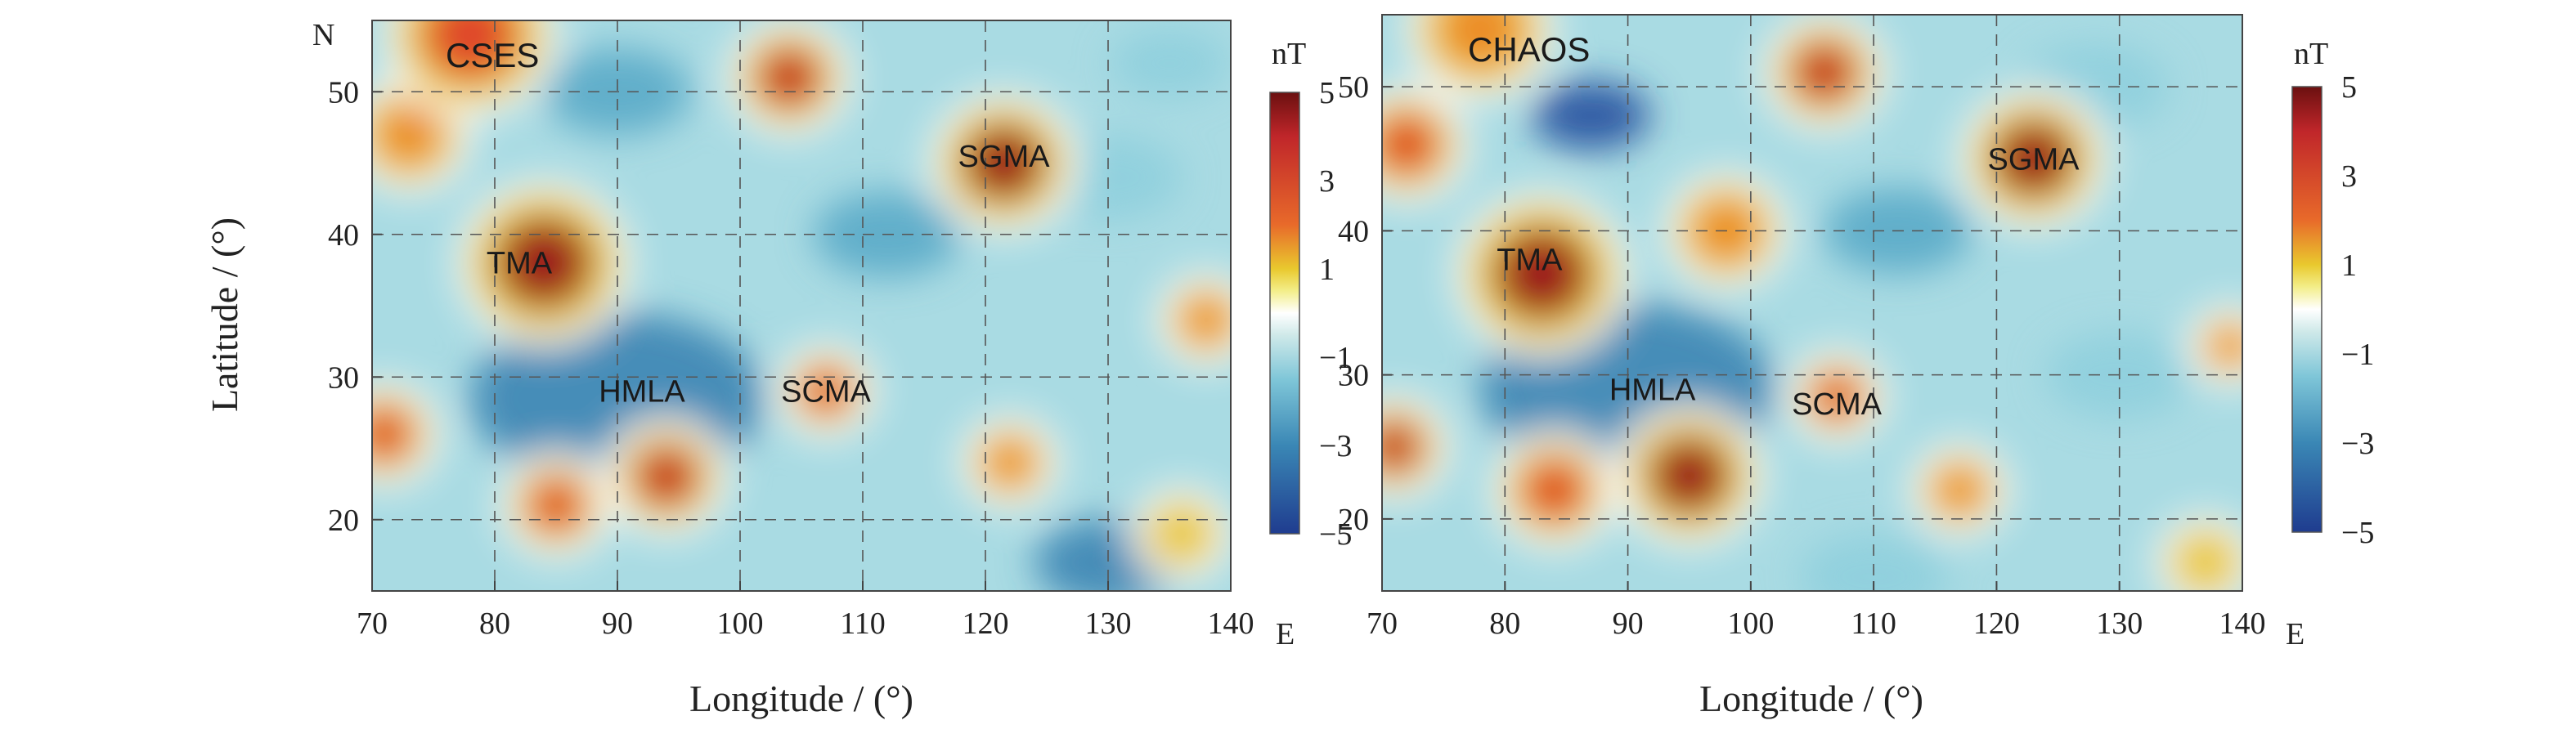 The image size is (2576, 734). Describe the element at coordinates (1529, 49) in the screenshot. I see `panel-label: CHAOS` at that location.